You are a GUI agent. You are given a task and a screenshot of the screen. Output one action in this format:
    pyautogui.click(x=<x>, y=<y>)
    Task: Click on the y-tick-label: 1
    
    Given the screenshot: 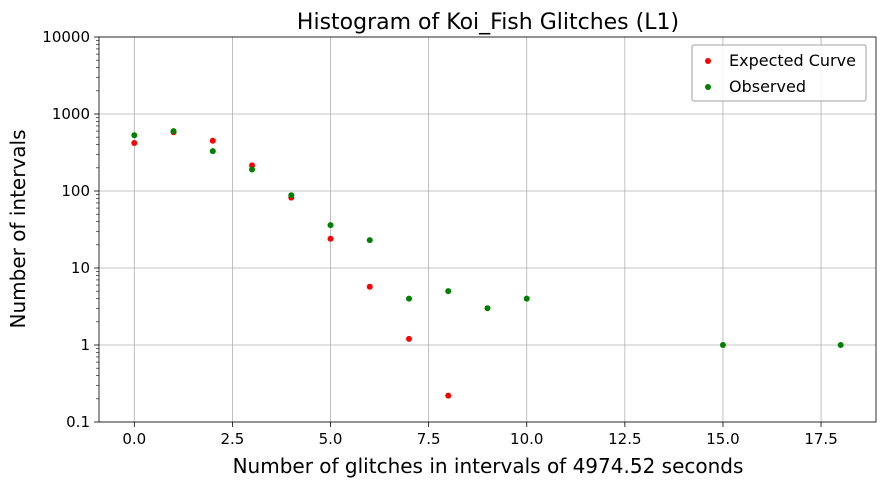 What is the action you would take?
    pyautogui.click(x=85, y=345)
    